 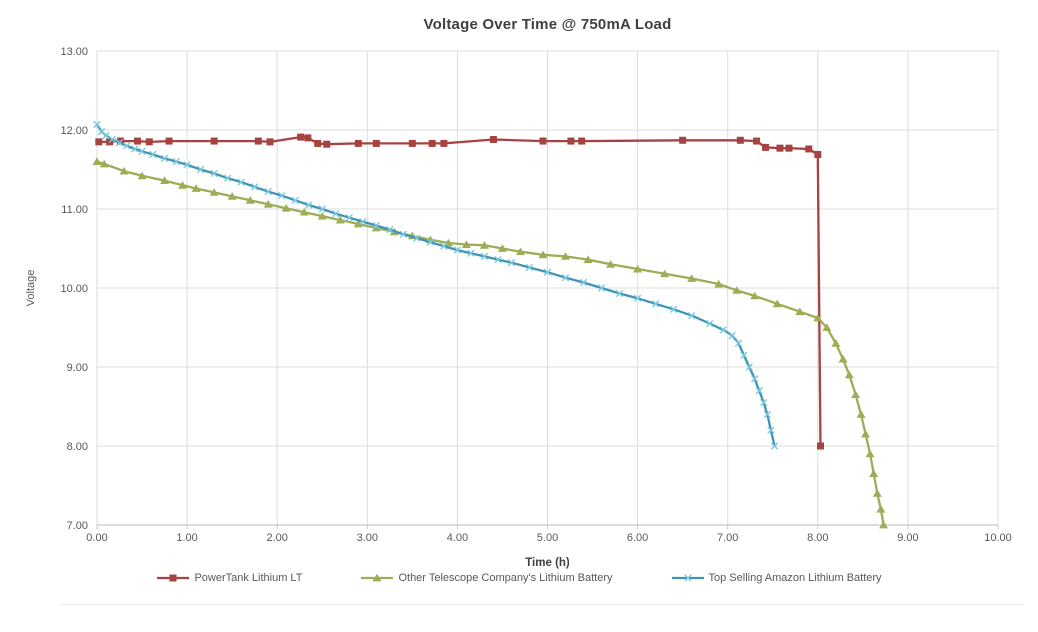 I want to click on legend-label: PowerTank Lithium LT, so click(x=248, y=578).